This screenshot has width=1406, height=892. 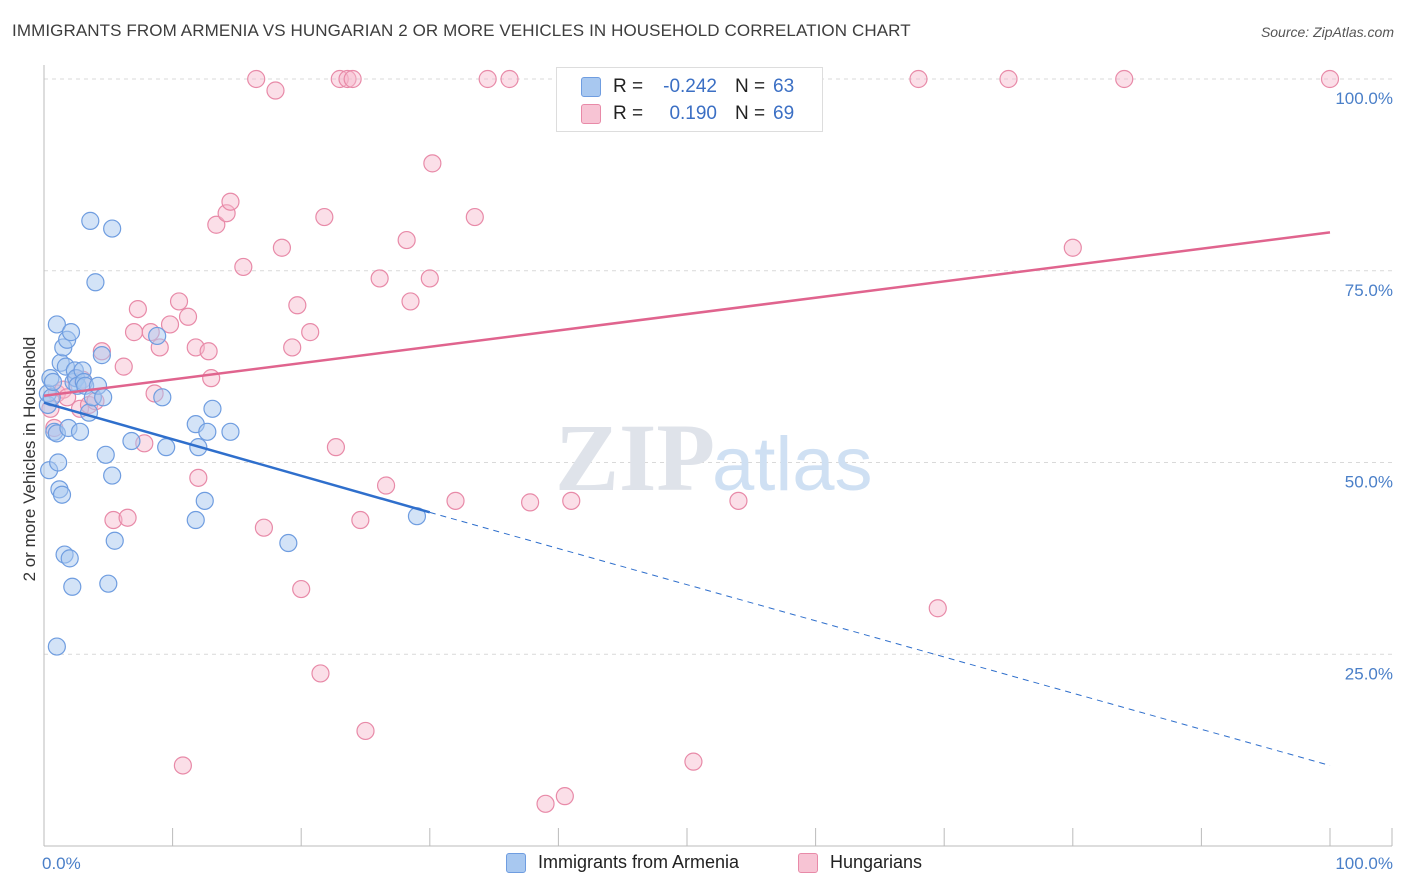 I want to click on legend-r-value: -0.242, so click(x=690, y=86).